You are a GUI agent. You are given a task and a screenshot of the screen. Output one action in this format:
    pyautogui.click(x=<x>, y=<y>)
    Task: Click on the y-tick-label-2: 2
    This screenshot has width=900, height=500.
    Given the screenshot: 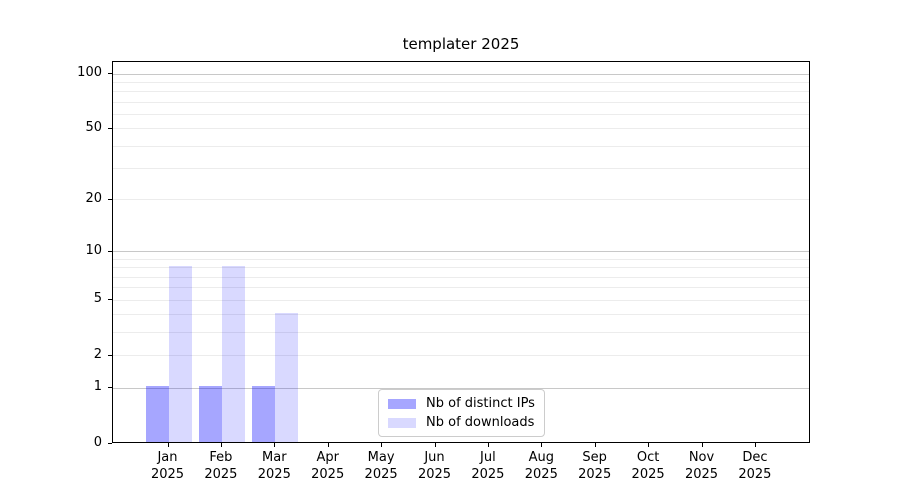 What is the action you would take?
    pyautogui.click(x=97, y=354)
    